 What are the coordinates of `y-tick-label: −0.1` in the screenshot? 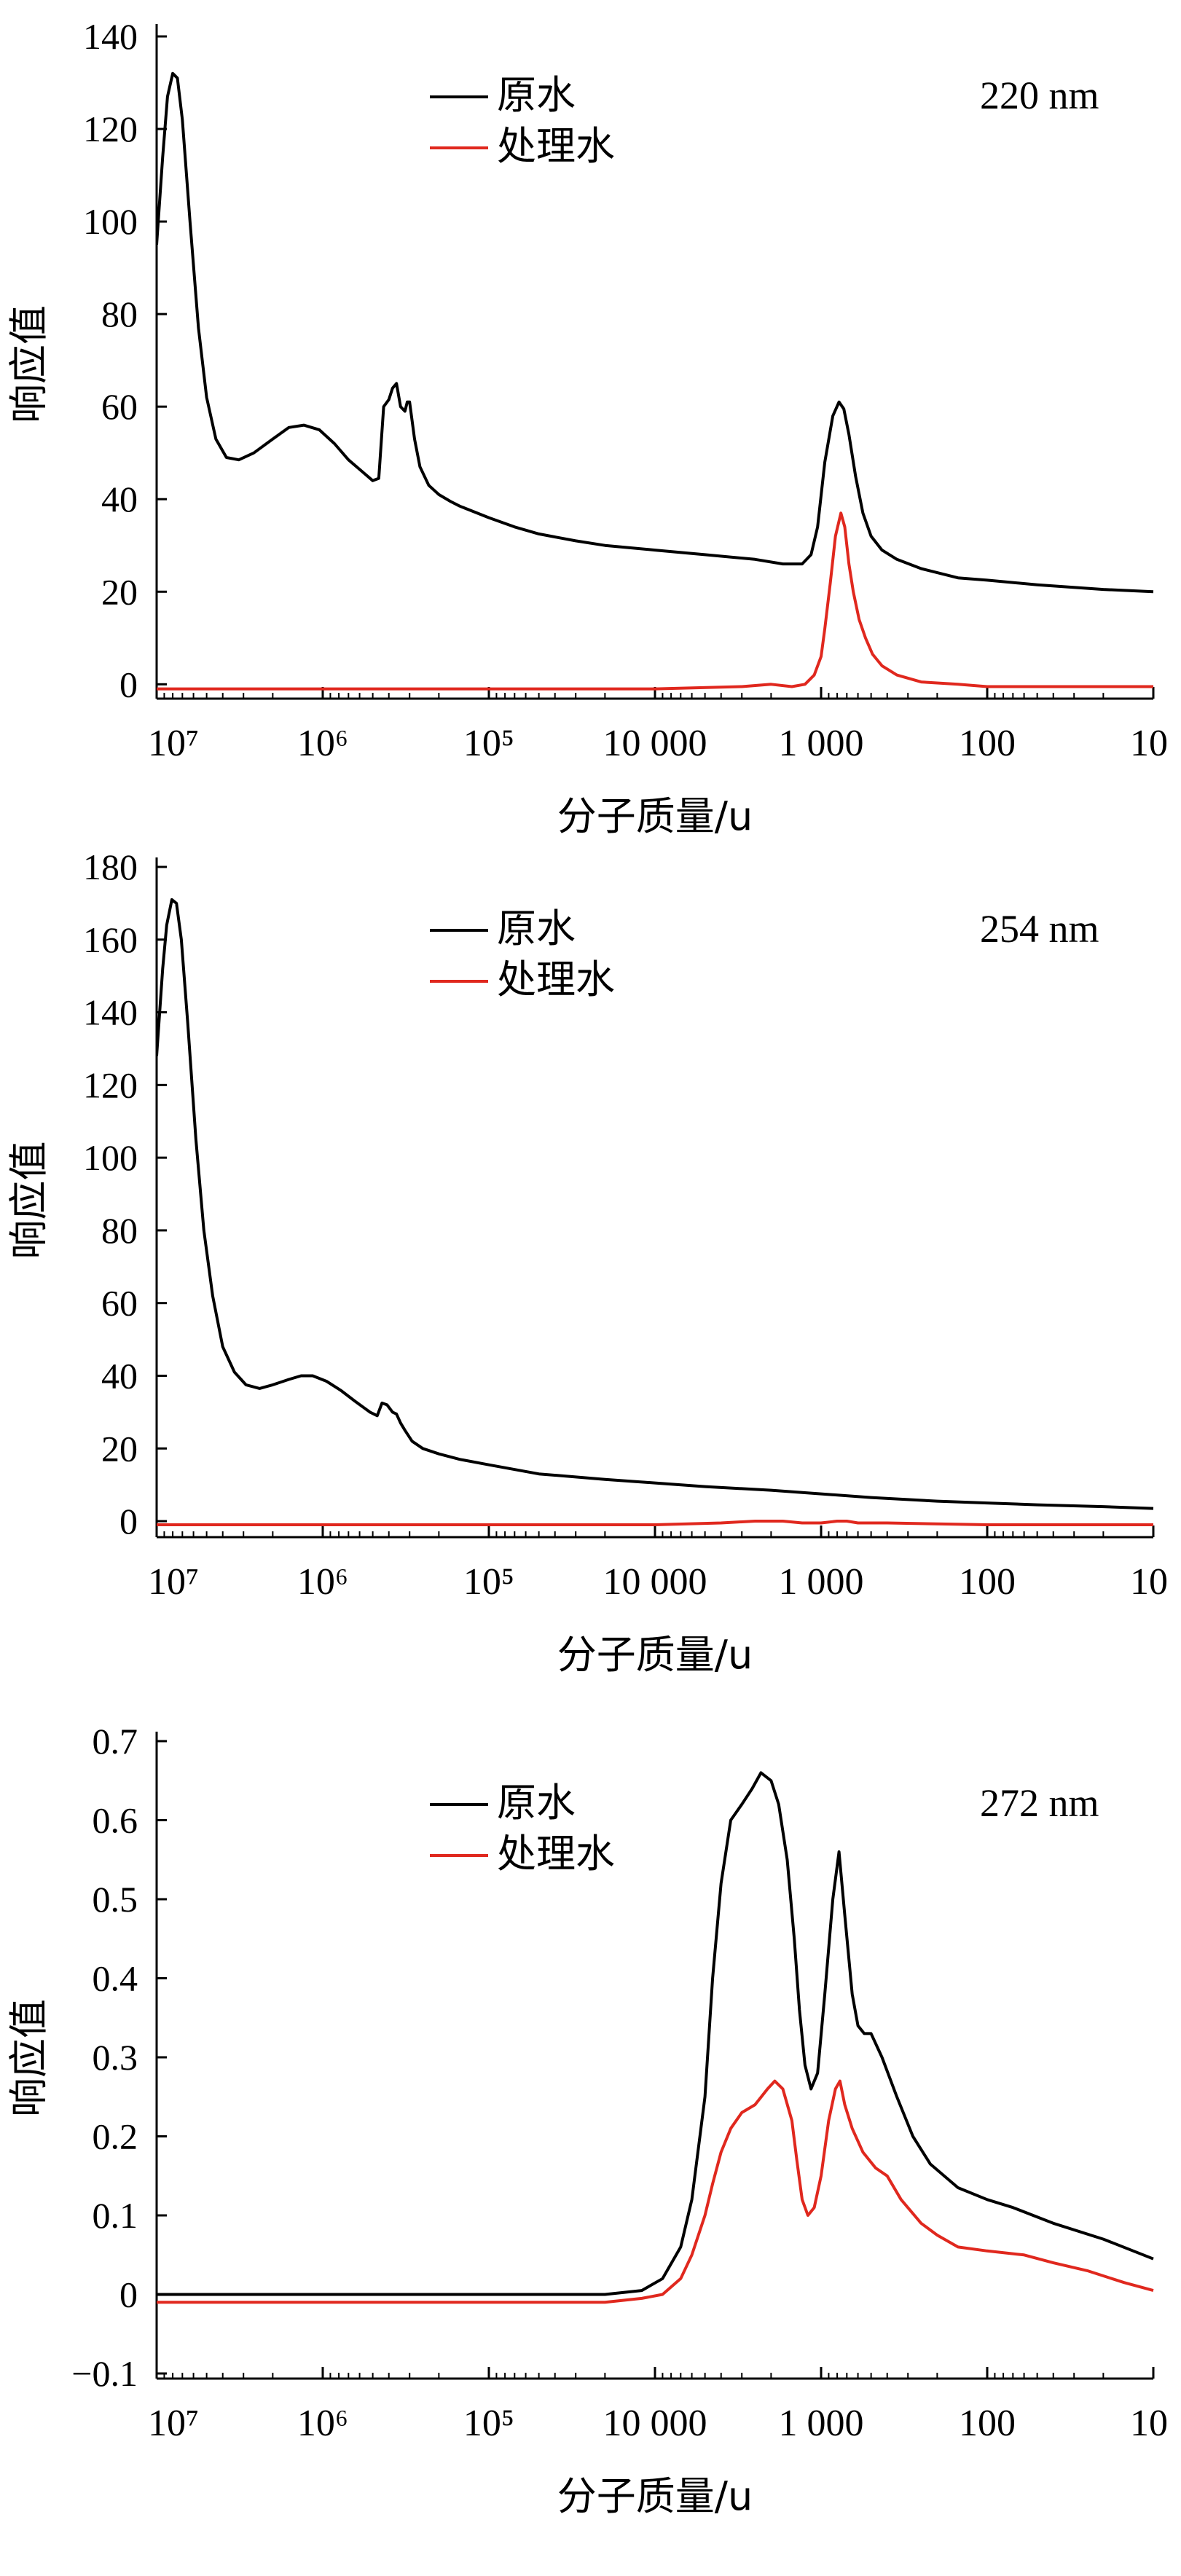 It's located at (104, 2373).